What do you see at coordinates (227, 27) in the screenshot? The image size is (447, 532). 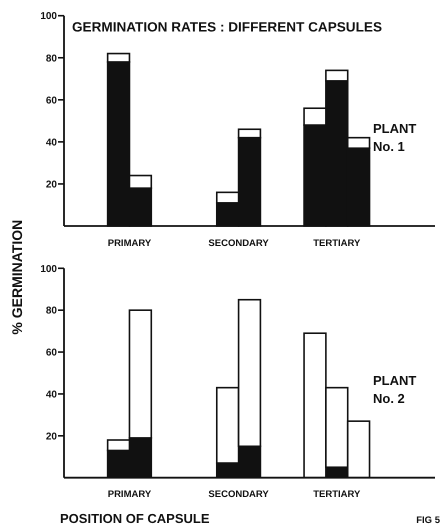 I see `chart-title: GERMINATION RATES : DIFFERENT CAPSULES` at bounding box center [227, 27].